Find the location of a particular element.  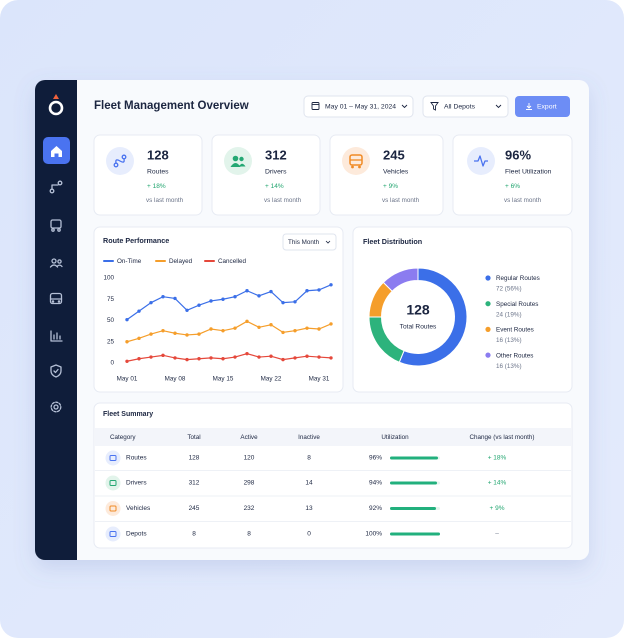

category-cell: Drivers is located at coordinates (136, 483).